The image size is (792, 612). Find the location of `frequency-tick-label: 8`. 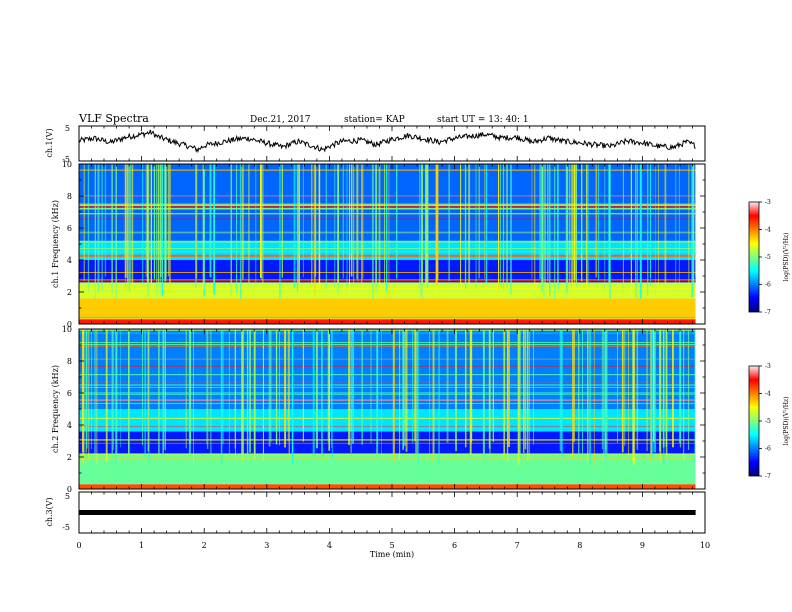

frequency-tick-label: 8 is located at coordinates (69, 361).